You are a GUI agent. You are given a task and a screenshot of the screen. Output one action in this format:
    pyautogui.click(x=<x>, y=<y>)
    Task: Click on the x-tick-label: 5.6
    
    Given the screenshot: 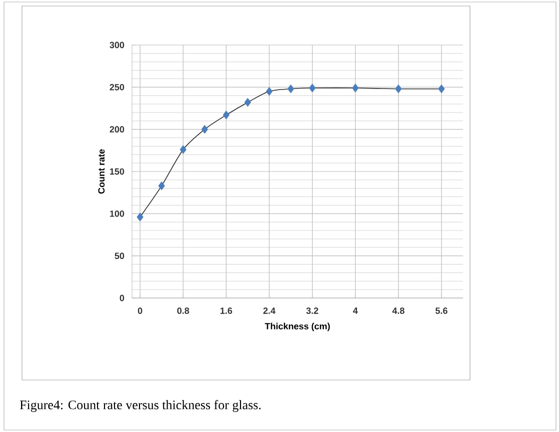 What is the action you would take?
    pyautogui.click(x=442, y=311)
    